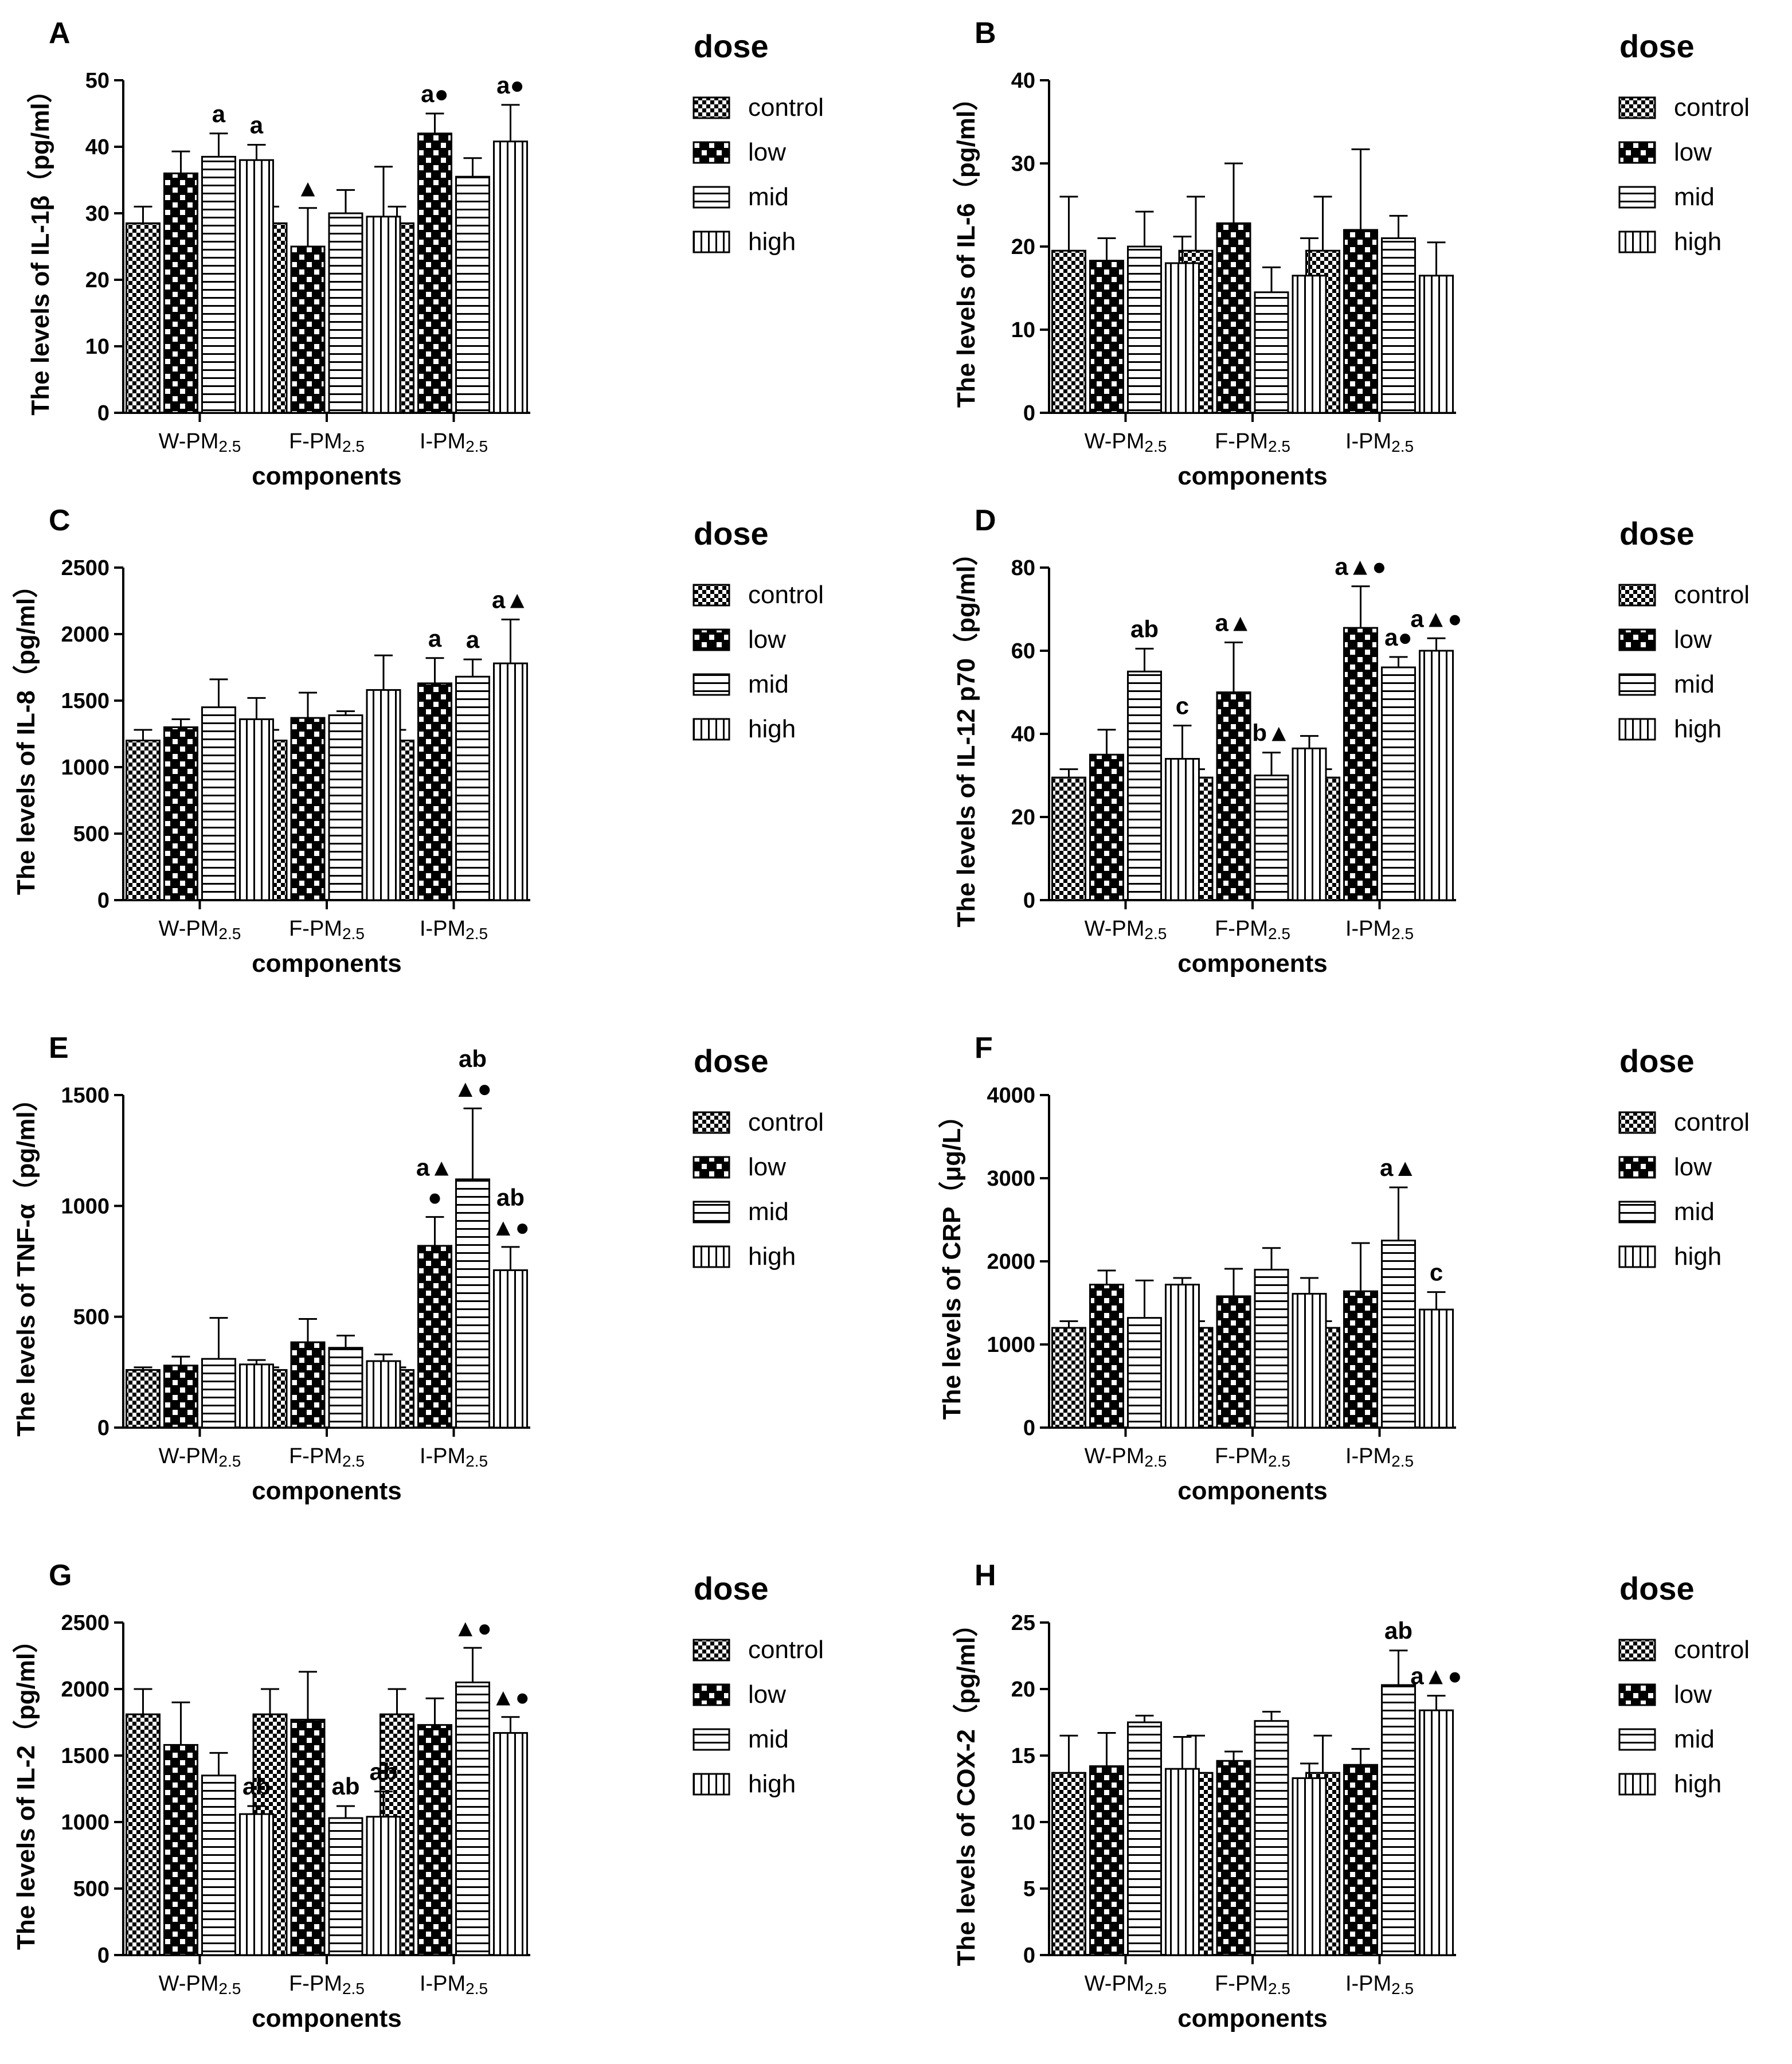 The height and width of the screenshot is (2064, 1792). I want to click on y-tick-label: 500, so click(91, 1889).